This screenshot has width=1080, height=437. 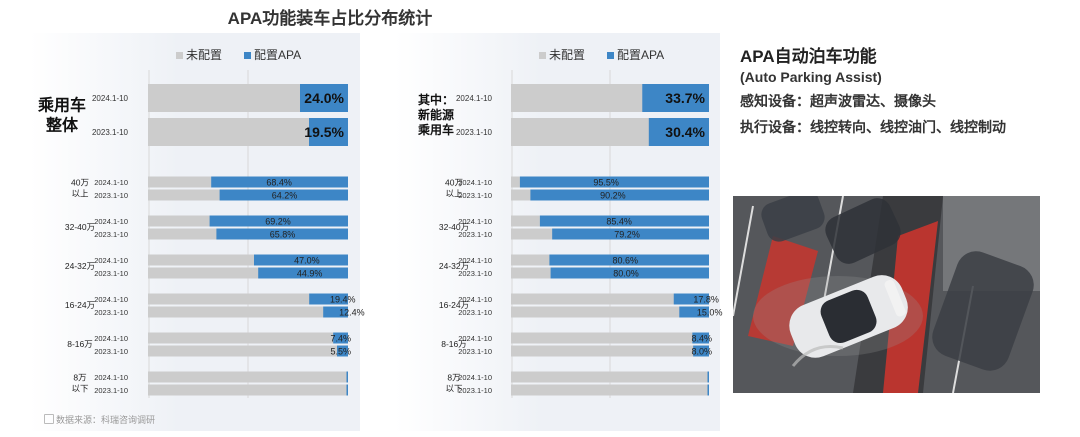 What do you see at coordinates (110, 132) in the screenshot?
I see `chart1-overall-period-1: 2023.1-10` at bounding box center [110, 132].